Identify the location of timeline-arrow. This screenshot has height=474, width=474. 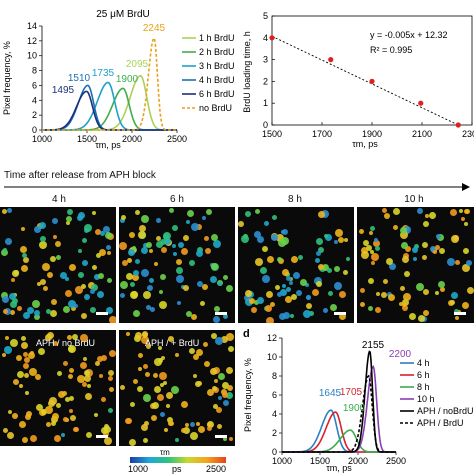
(237, 187).